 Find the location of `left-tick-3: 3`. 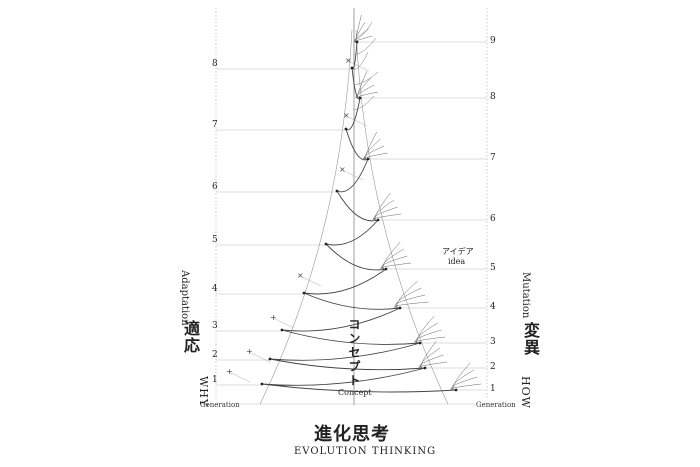

left-tick-3: 3 is located at coordinates (215, 326).